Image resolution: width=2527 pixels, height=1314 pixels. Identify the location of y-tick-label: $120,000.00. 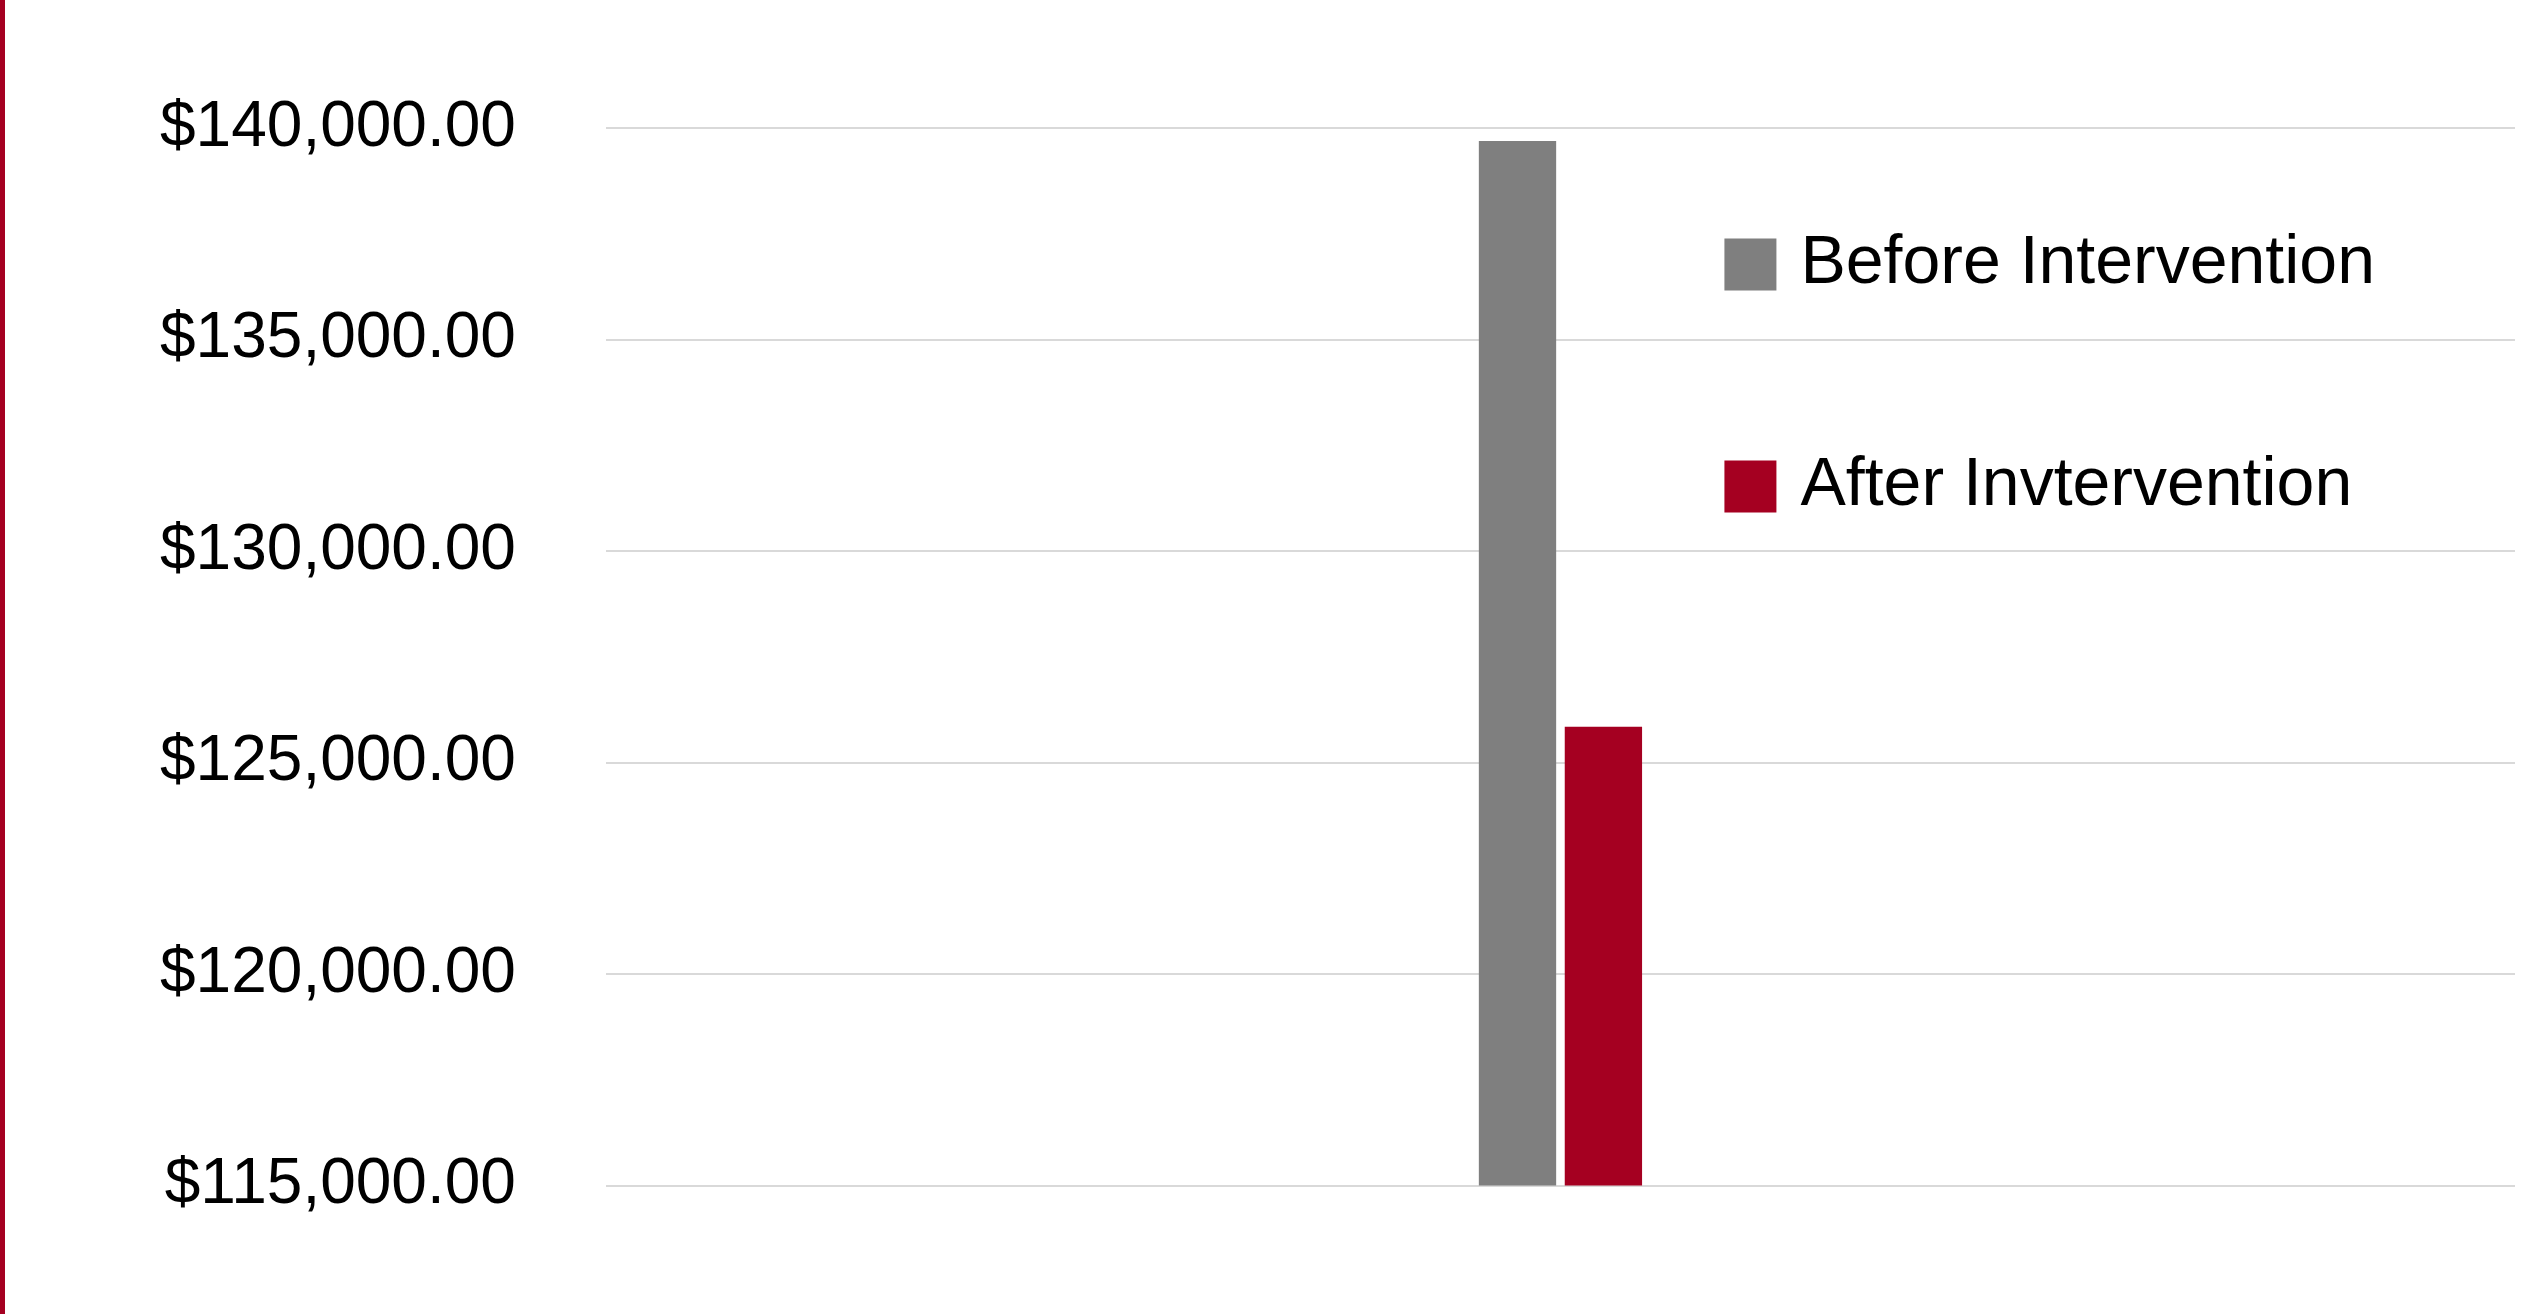
(338, 969).